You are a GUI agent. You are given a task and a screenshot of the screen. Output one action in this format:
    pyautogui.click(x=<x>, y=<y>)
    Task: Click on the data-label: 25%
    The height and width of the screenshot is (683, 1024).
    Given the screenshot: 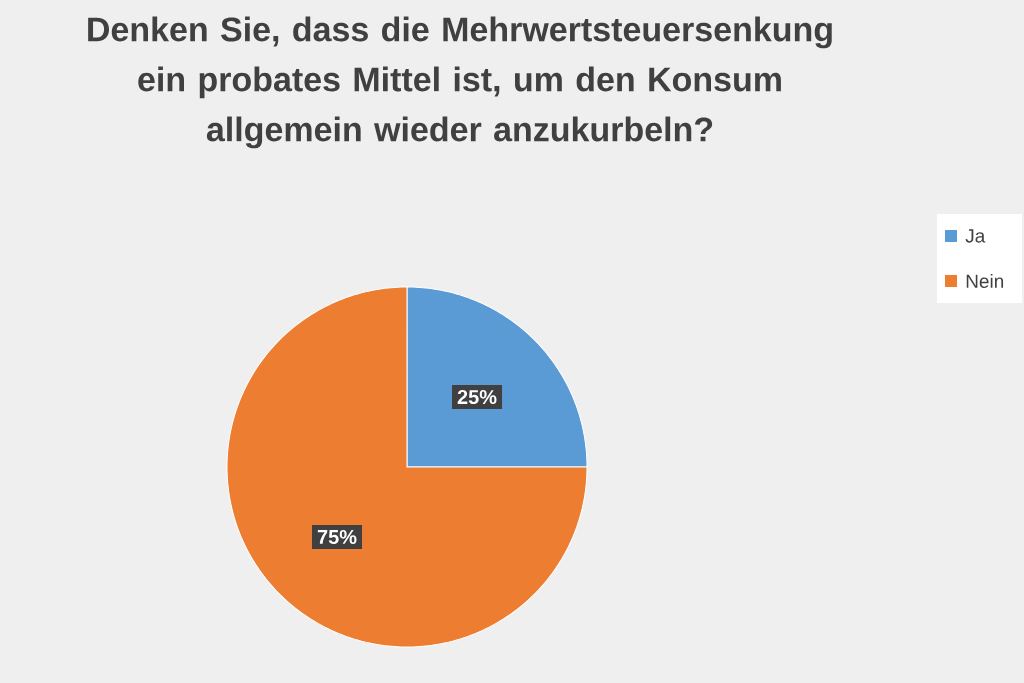 What is the action you would take?
    pyautogui.click(x=477, y=397)
    